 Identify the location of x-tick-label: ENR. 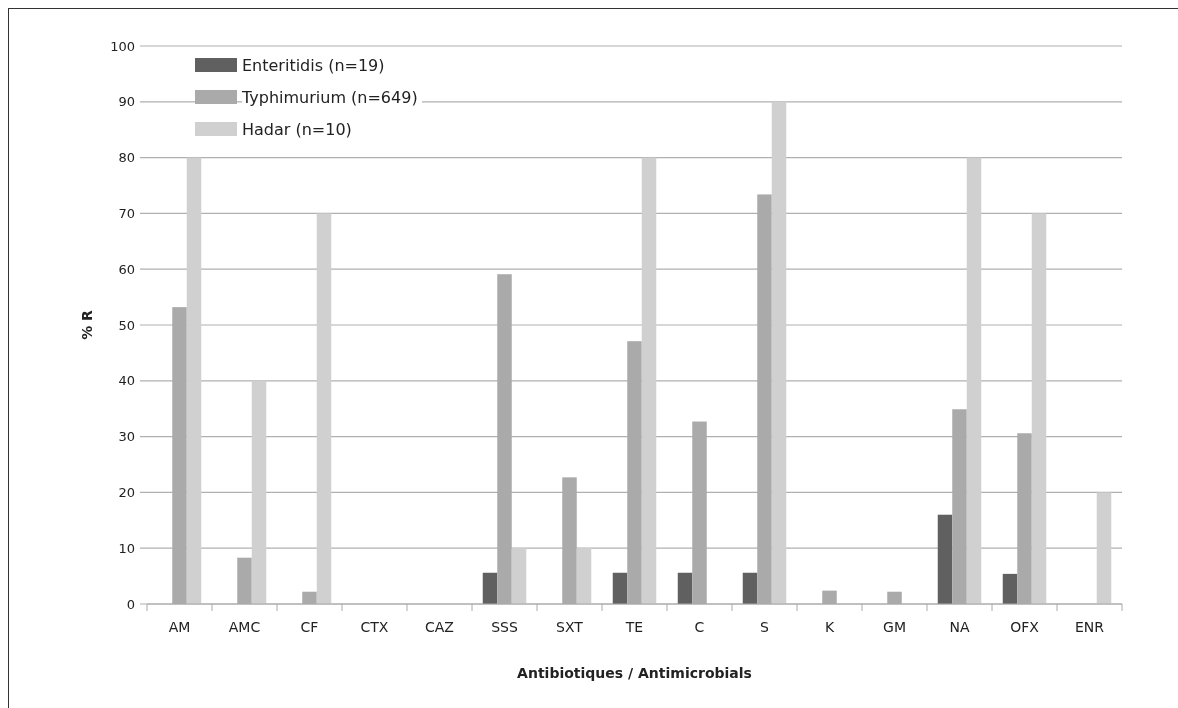
(1089, 627).